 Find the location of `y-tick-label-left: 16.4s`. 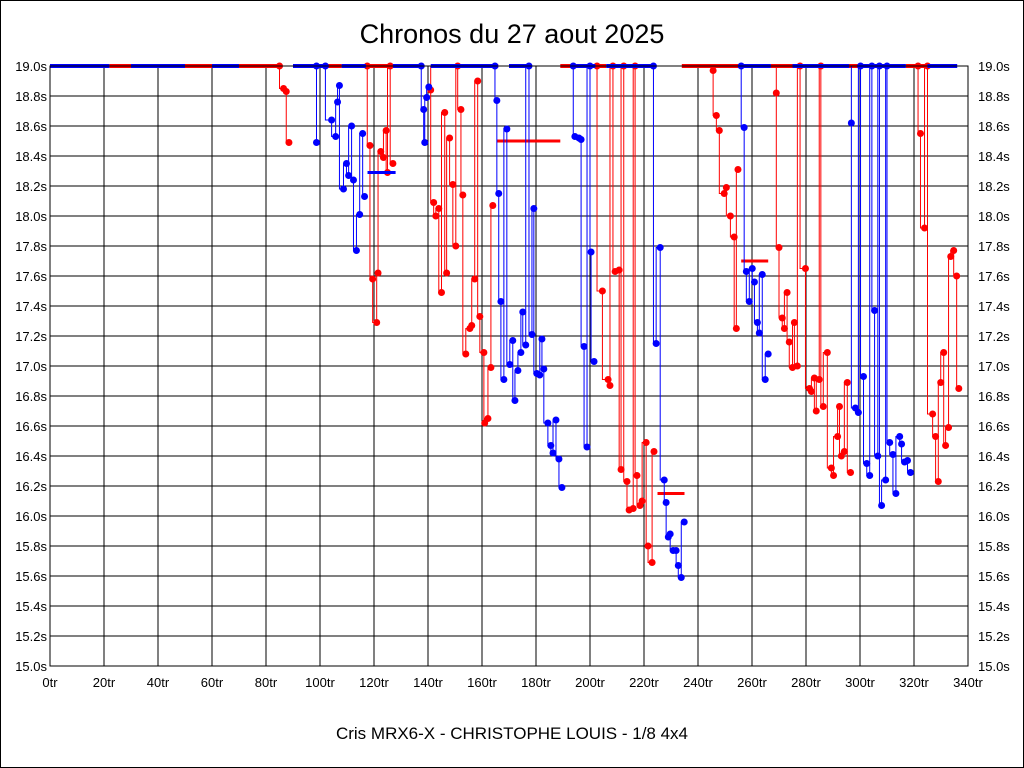

y-tick-label-left: 16.4s is located at coordinates (31, 456).